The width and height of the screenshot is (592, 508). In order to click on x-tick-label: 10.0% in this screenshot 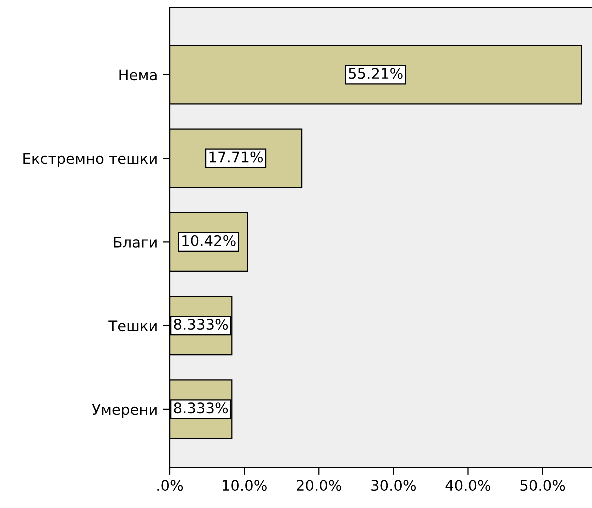, I will do `click(244, 486)`.